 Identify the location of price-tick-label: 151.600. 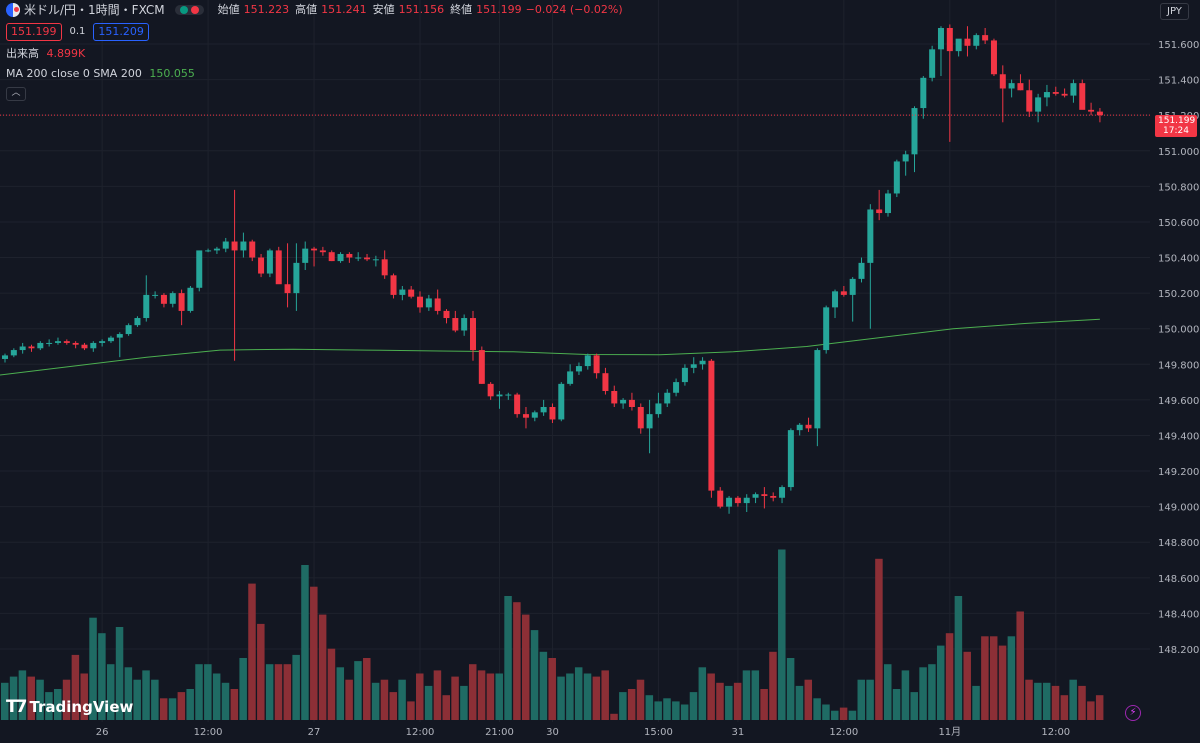
(1178, 45).